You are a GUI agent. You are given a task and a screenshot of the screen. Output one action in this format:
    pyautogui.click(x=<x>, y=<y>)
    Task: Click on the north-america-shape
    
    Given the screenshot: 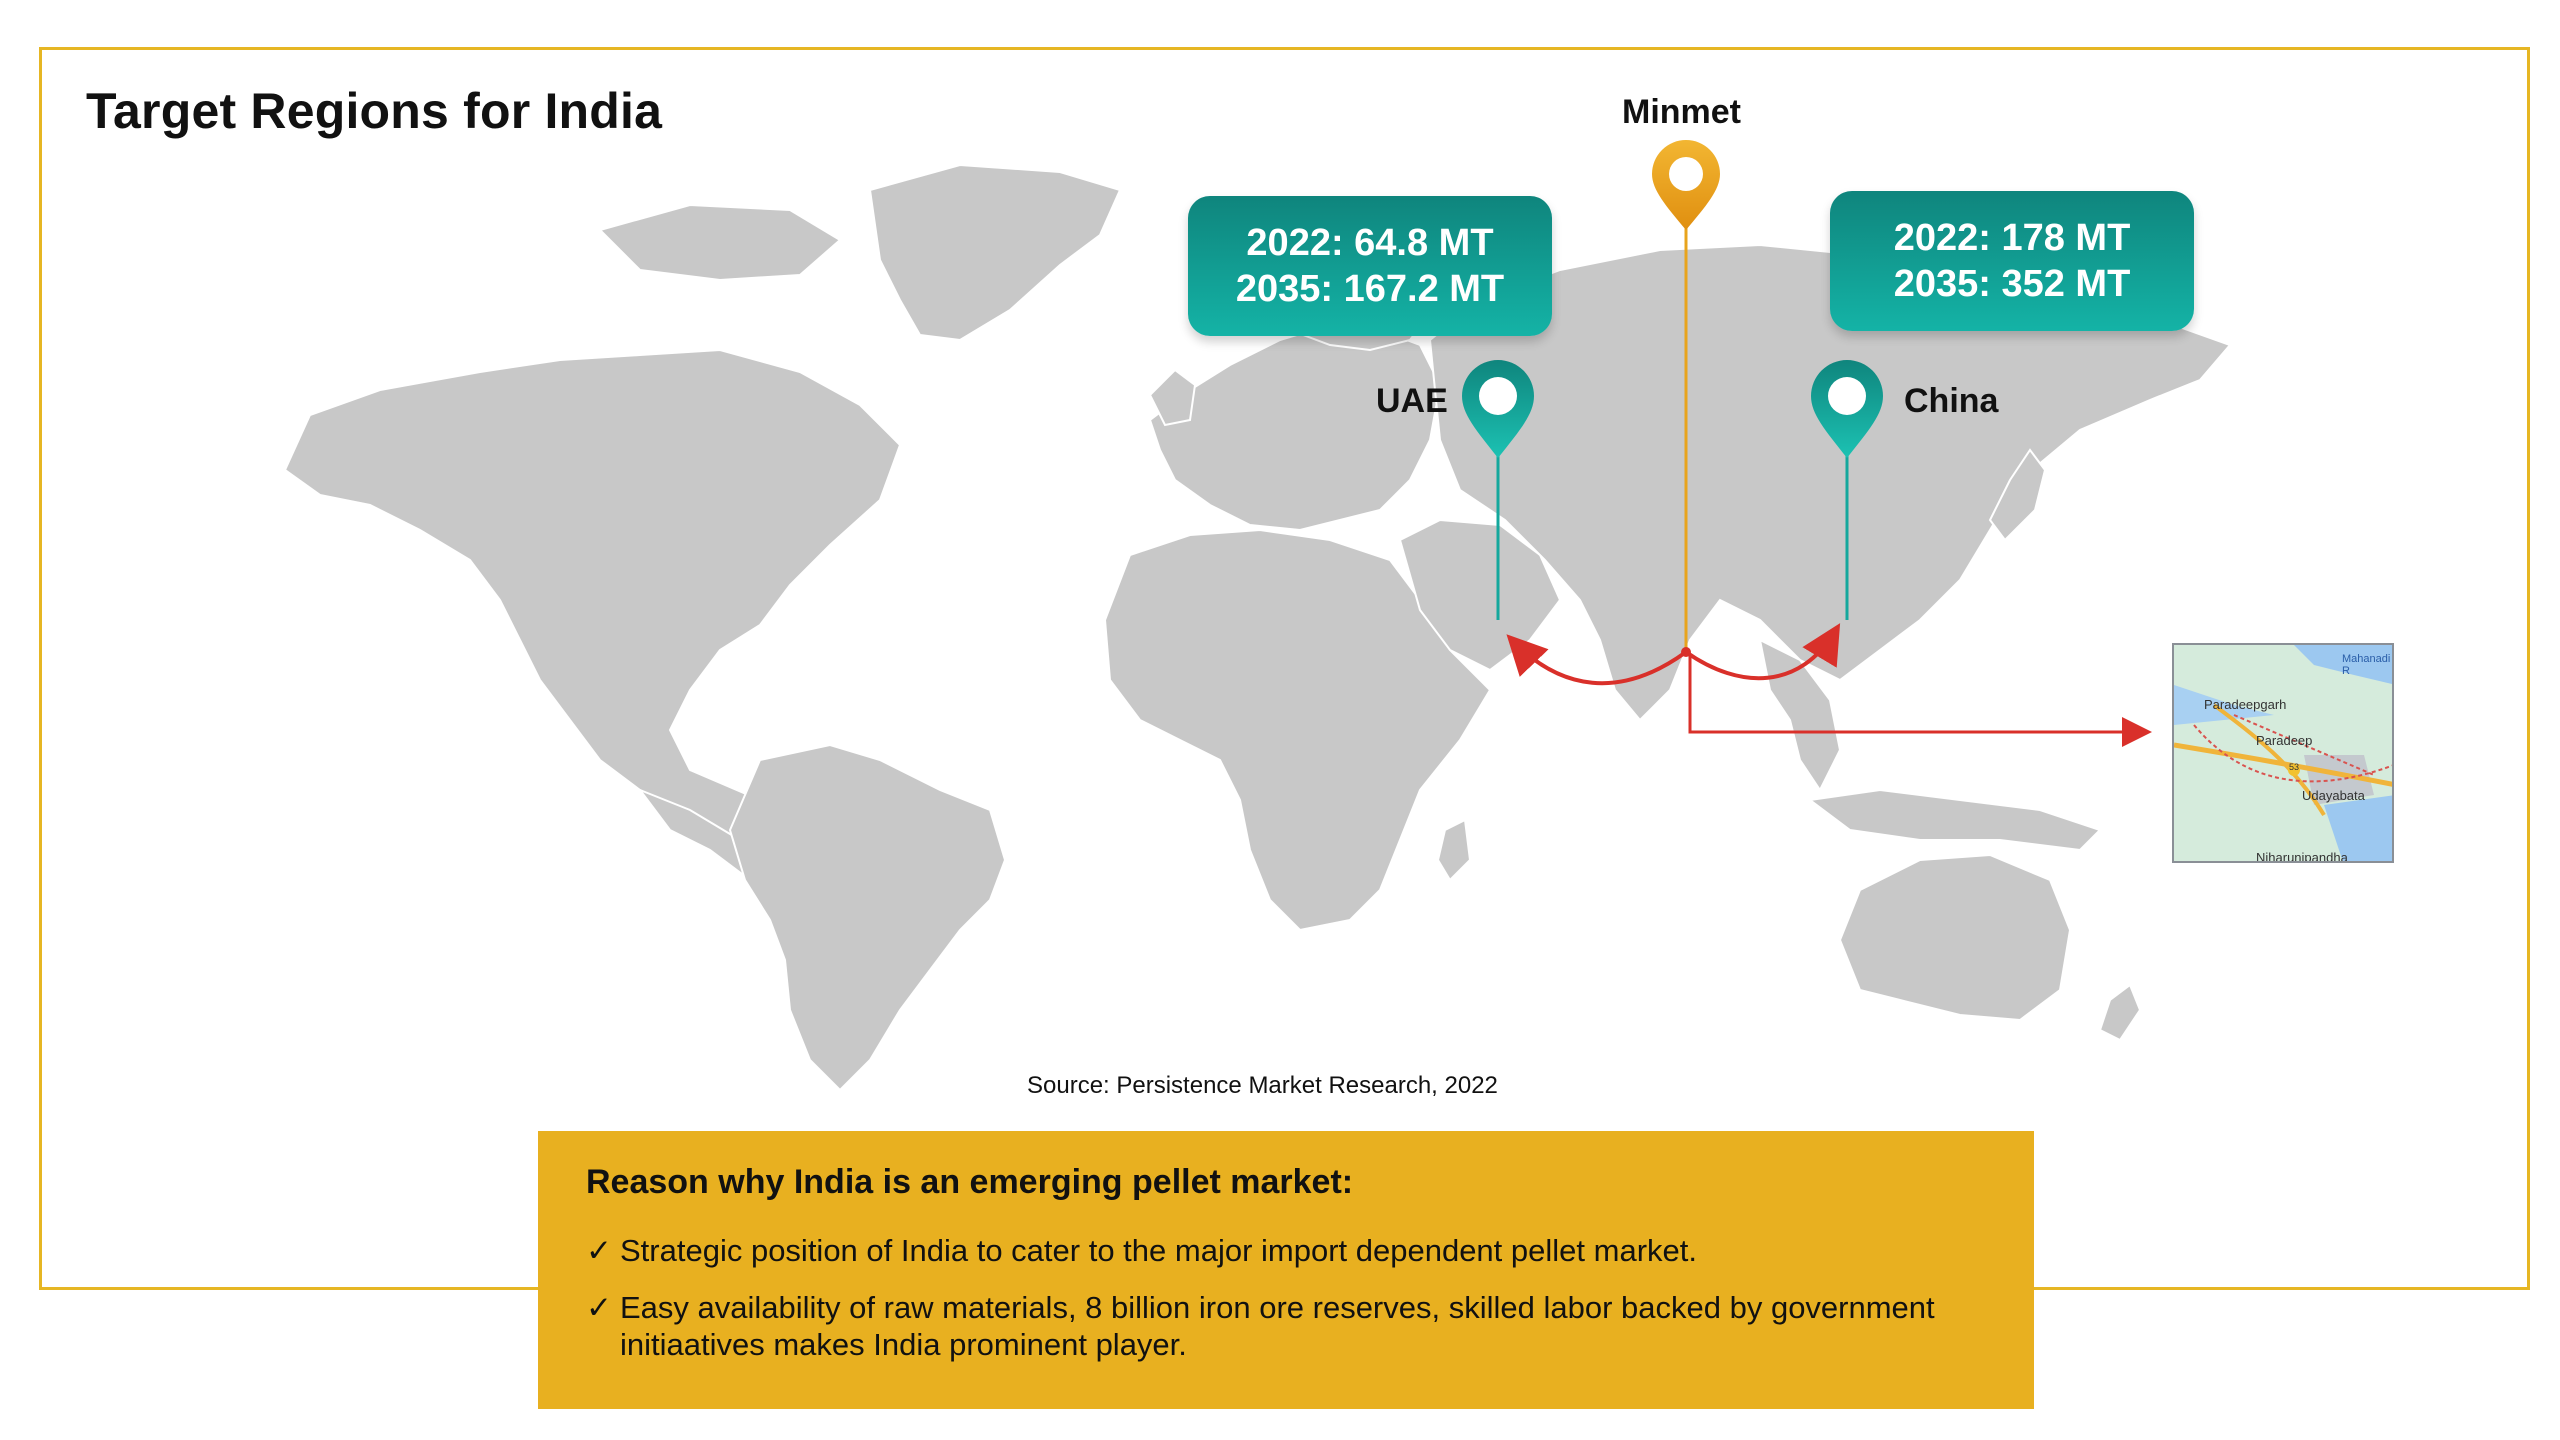 What is the action you would take?
    pyautogui.click(x=592, y=600)
    